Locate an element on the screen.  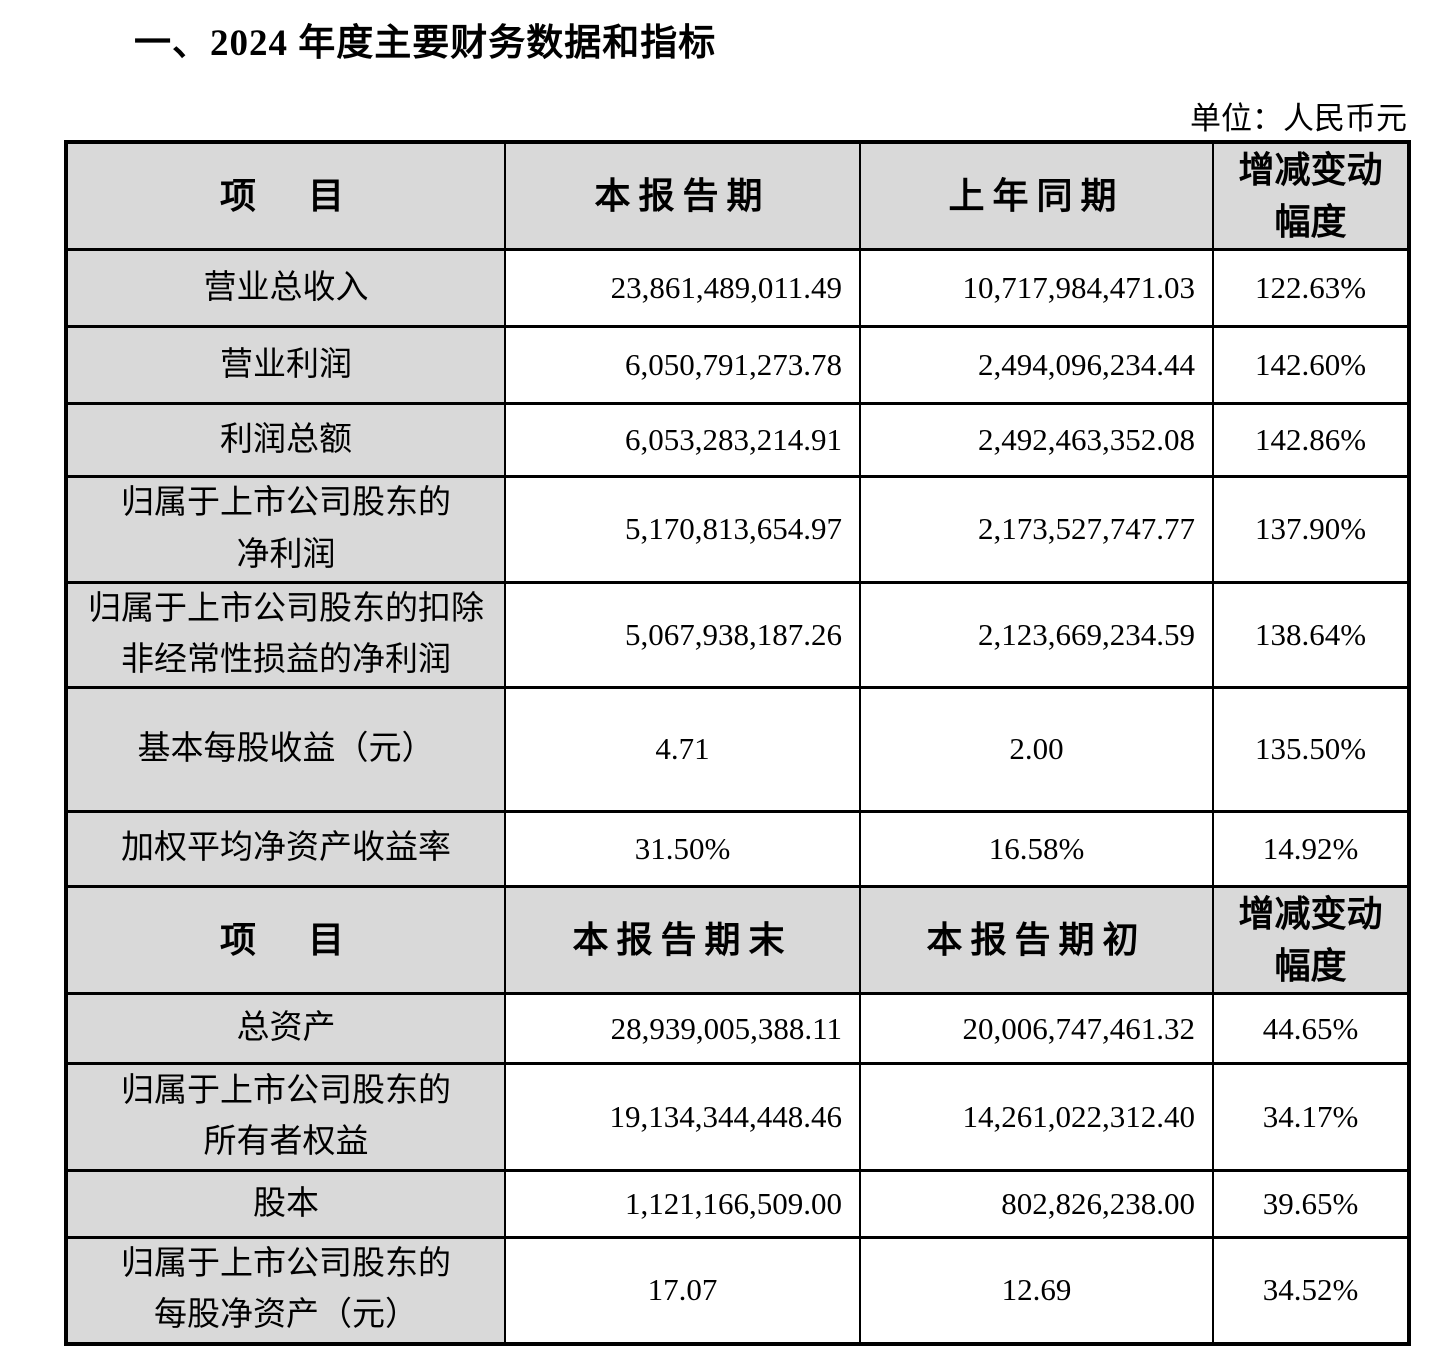
column-header-current-period: 本报告期 is located at coordinates (682, 196).